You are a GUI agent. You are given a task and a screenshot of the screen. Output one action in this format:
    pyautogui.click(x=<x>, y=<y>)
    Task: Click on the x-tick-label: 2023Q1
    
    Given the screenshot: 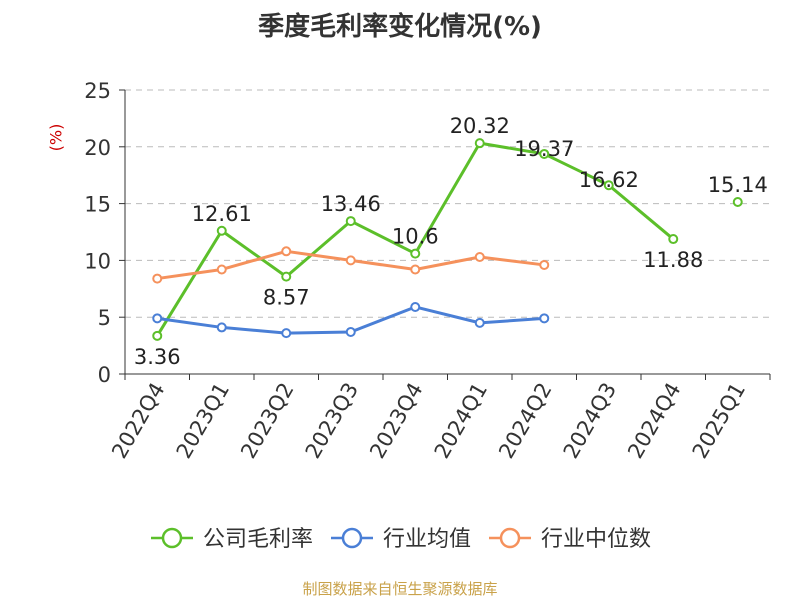 What is the action you would take?
    pyautogui.click(x=203, y=421)
    